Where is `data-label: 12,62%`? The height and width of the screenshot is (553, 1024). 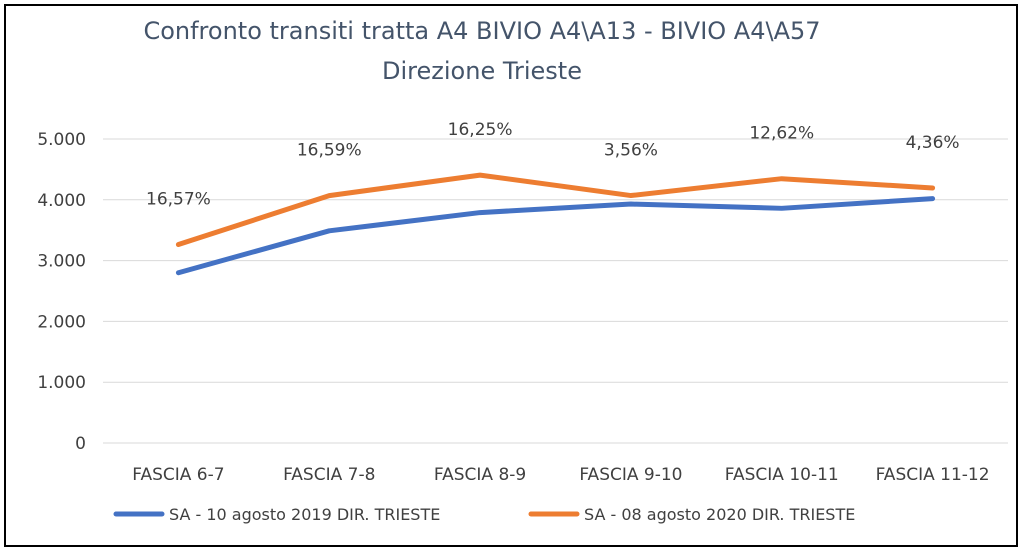 data-label: 12,62% is located at coordinates (781, 134).